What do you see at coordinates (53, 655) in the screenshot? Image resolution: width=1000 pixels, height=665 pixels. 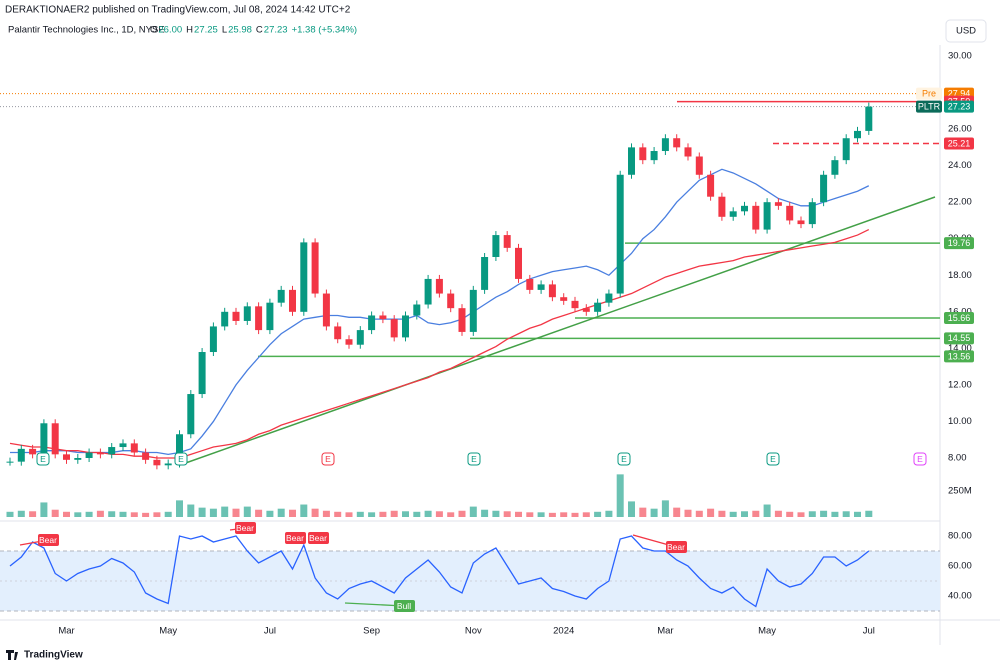 I see `brand: TradingView` at bounding box center [53, 655].